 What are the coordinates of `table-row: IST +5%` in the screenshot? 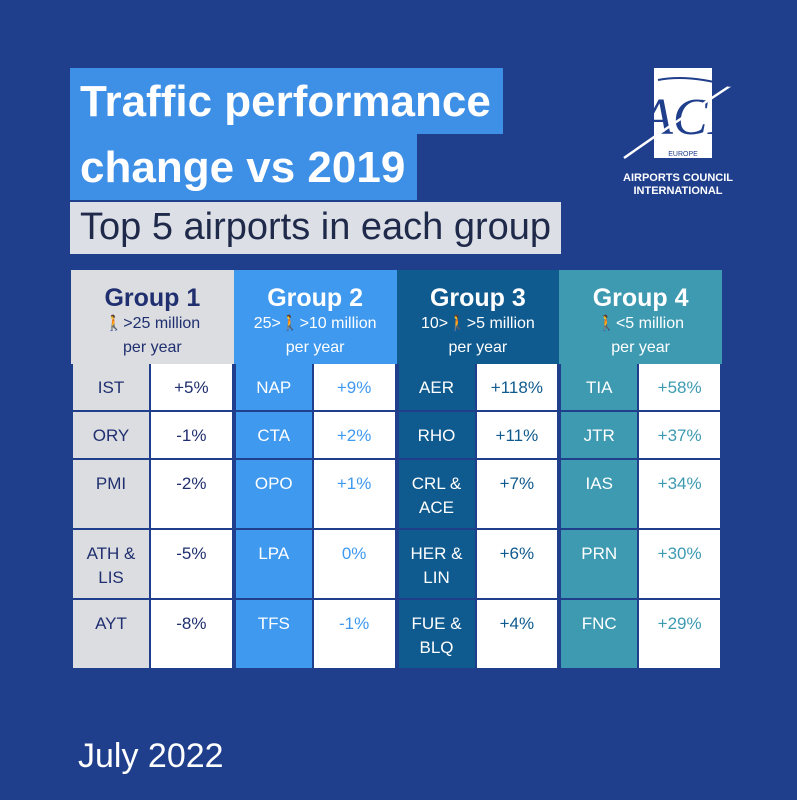 It's located at (152, 388).